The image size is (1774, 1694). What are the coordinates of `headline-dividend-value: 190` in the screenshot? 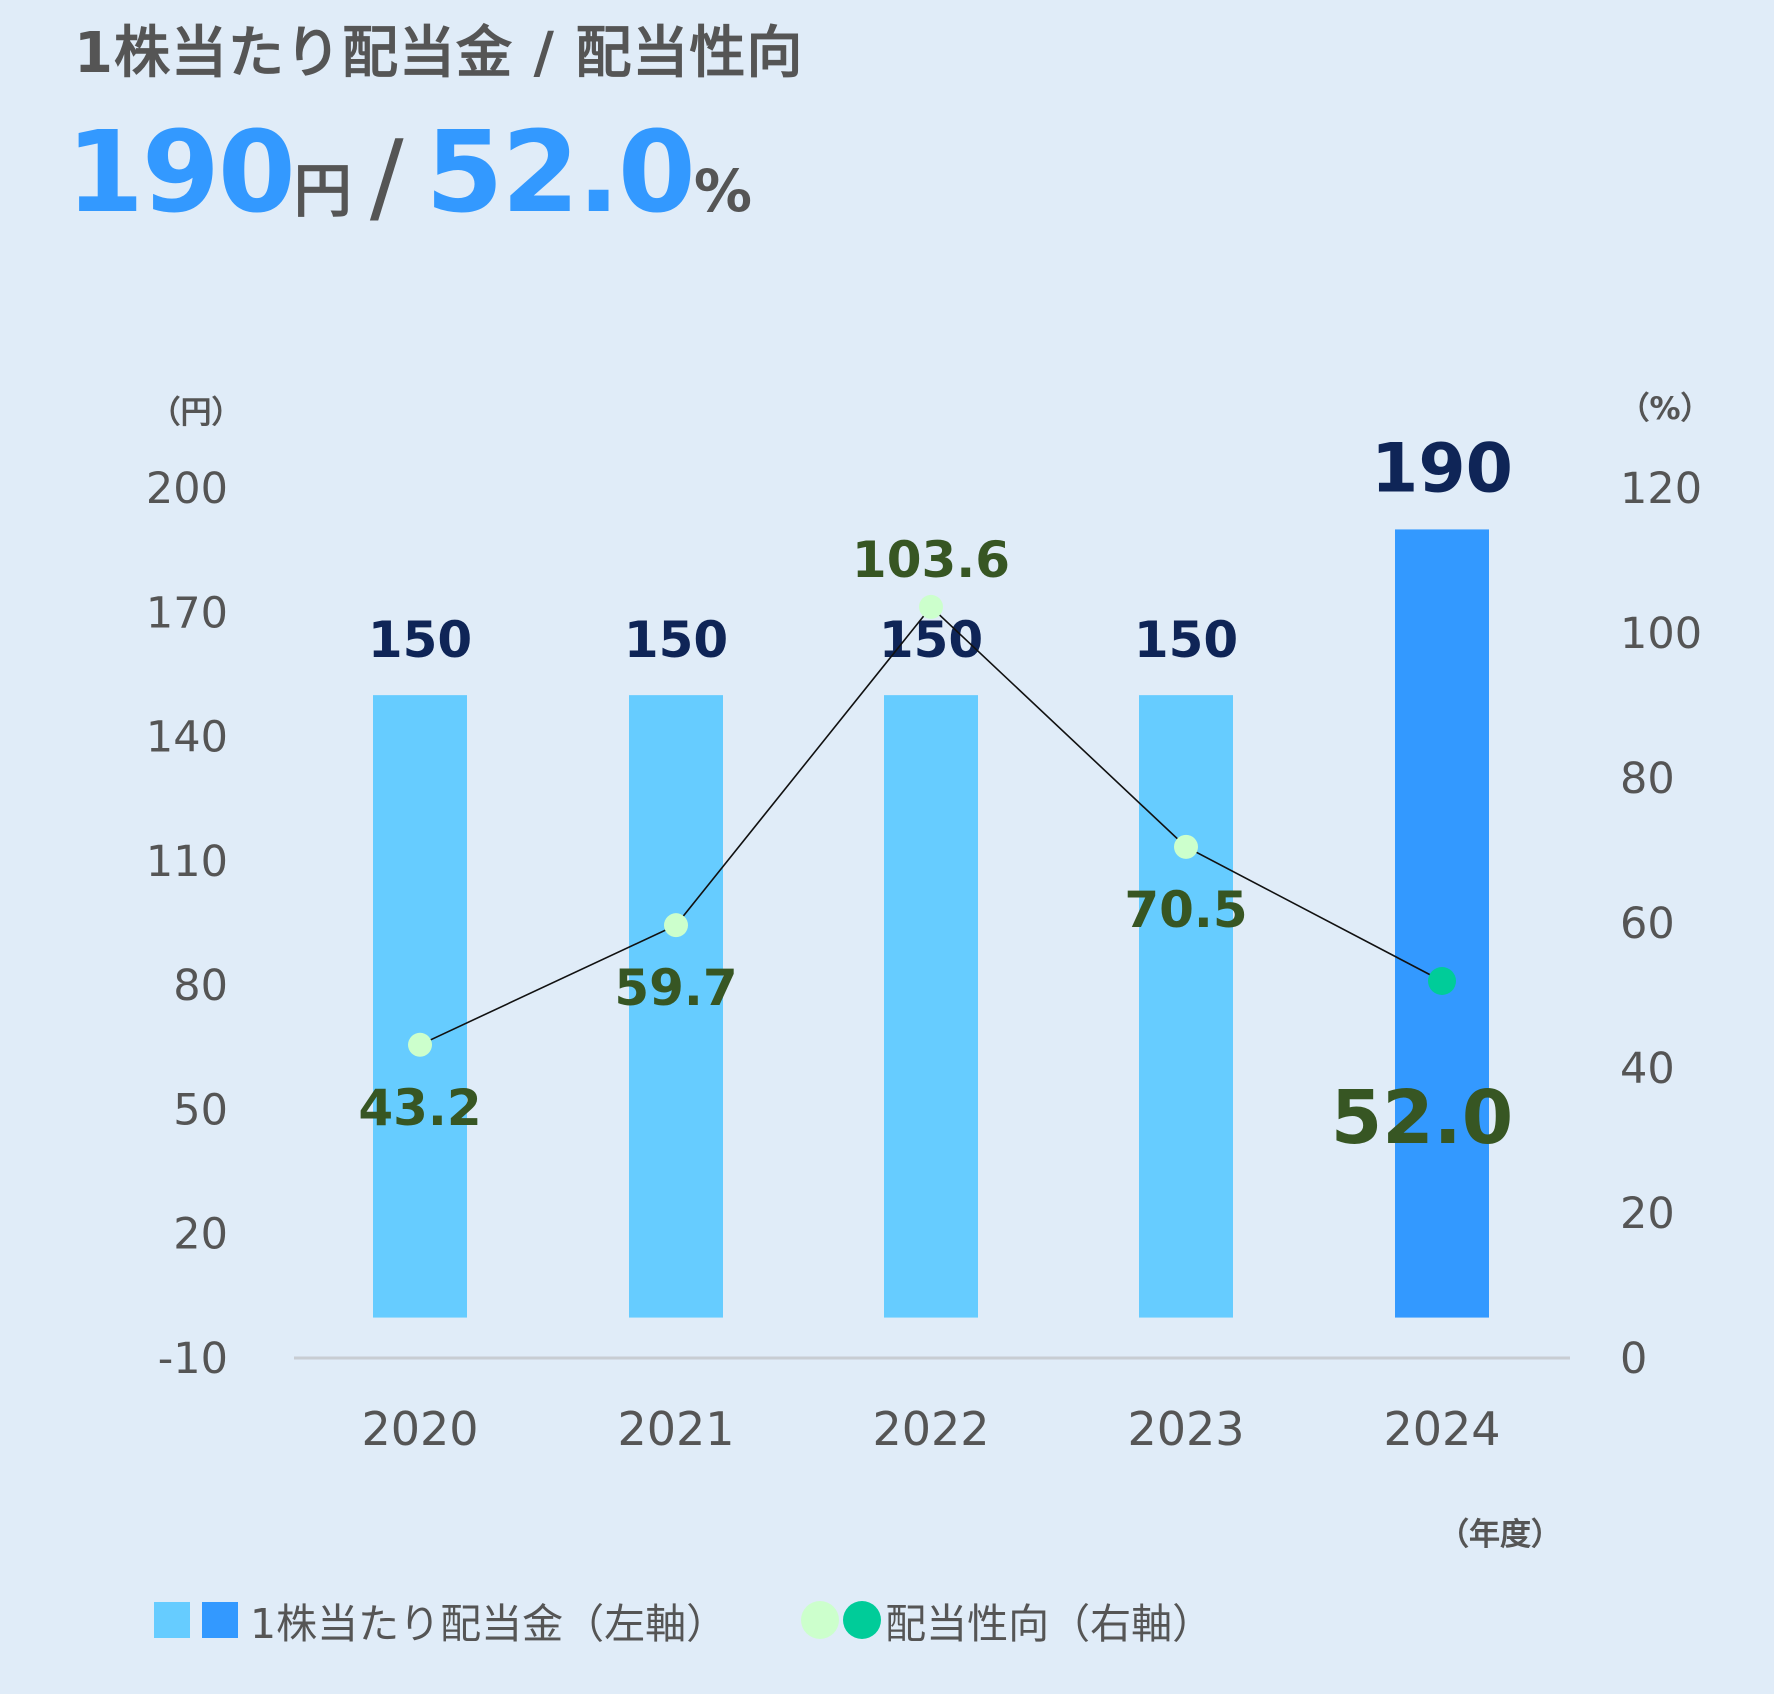 It's located at (181, 173).